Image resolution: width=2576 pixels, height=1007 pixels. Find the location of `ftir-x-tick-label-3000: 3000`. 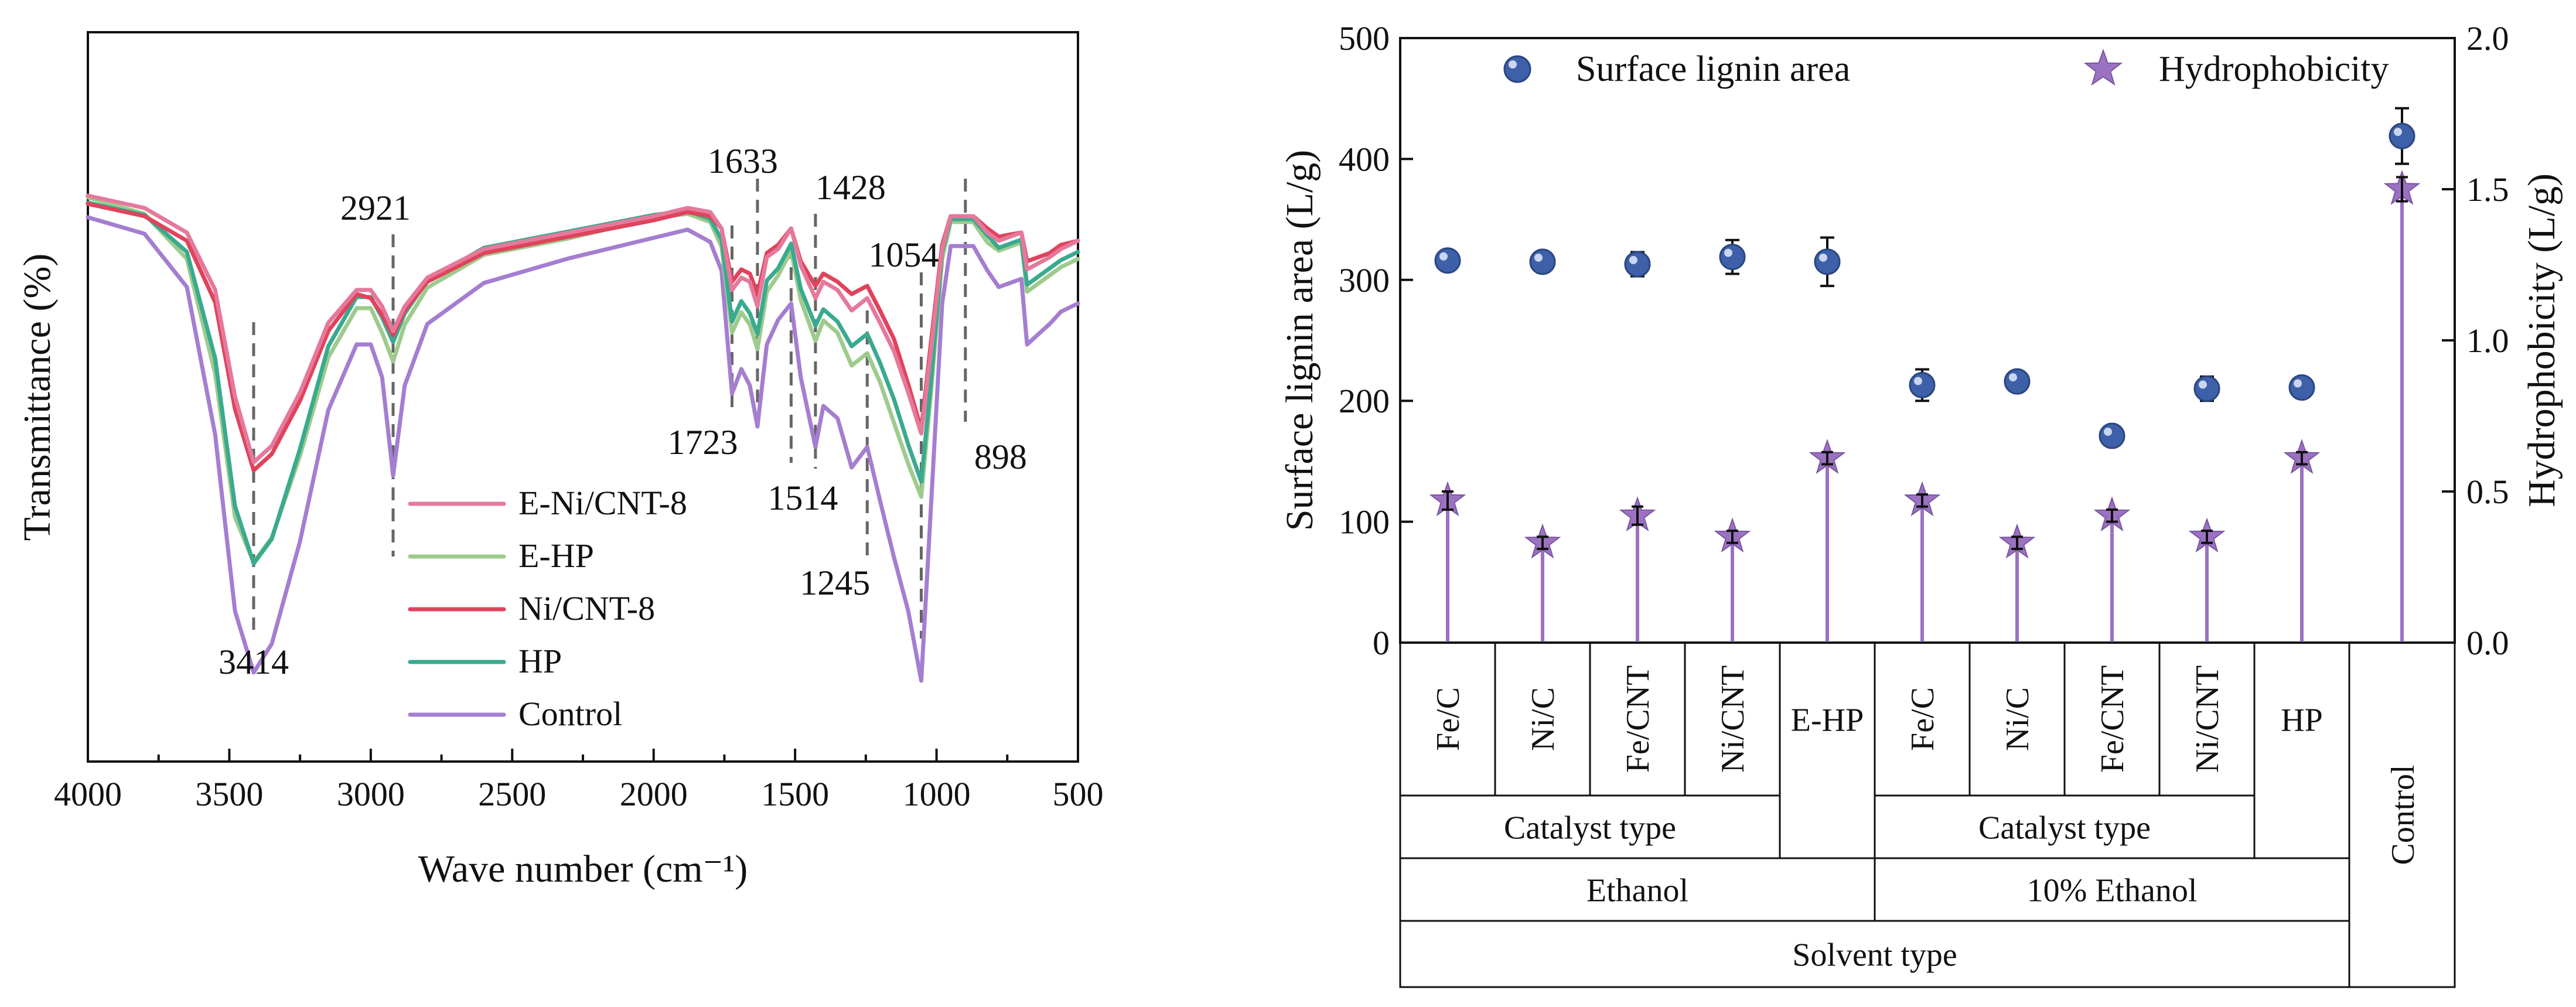

ftir-x-tick-label-3000: 3000 is located at coordinates (371, 794).